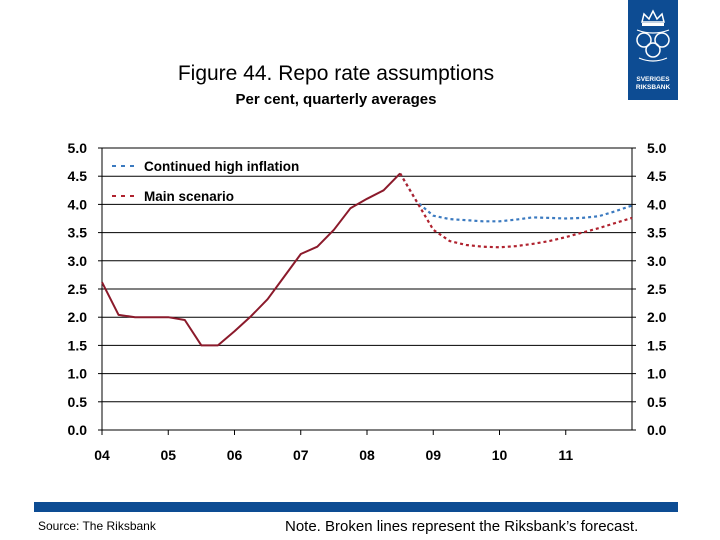 The image size is (720, 540). Describe the element at coordinates (565, 455) in the screenshot. I see `x-tick-label: 11` at that location.